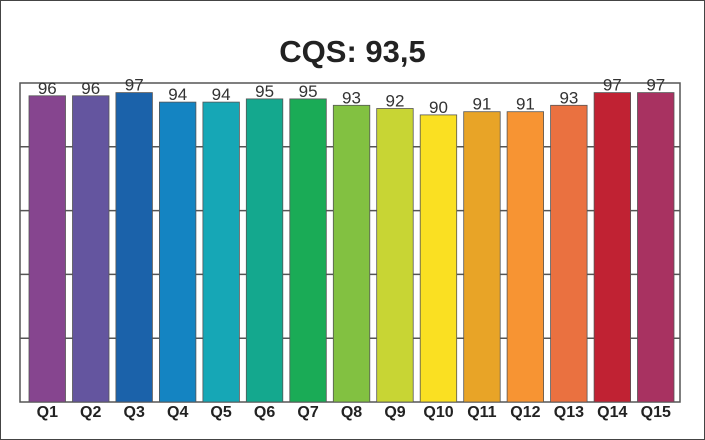  Describe the element at coordinates (352, 51) in the screenshot. I see `chart-title: CQS: 93,5` at that location.